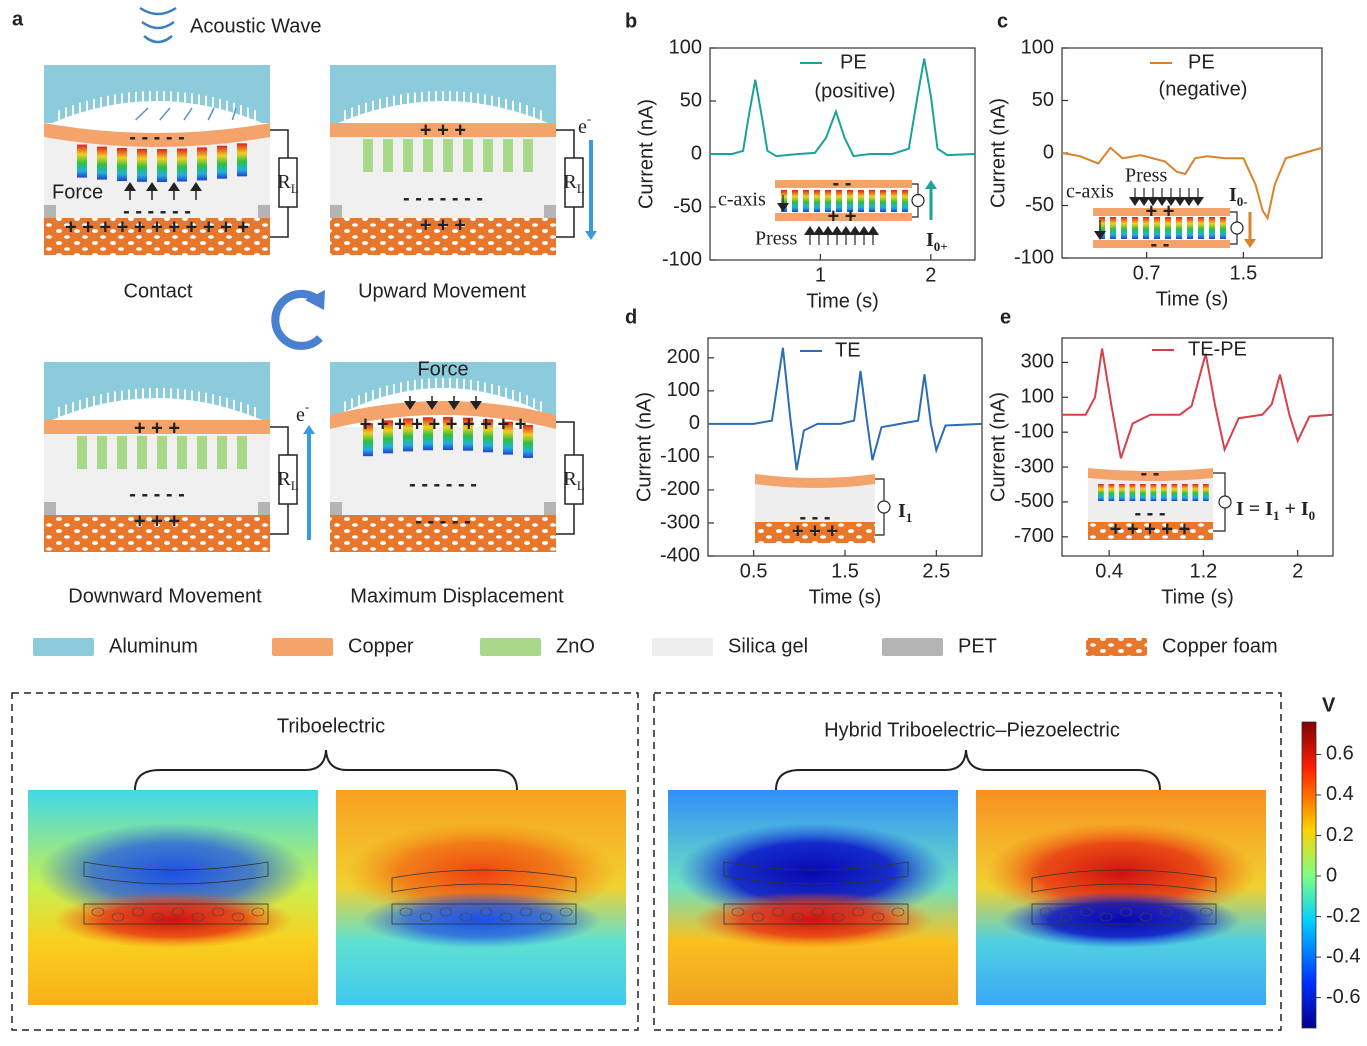 The image size is (1367, 1046). What do you see at coordinates (443, 112) in the screenshot?
I see `aluminum-dome` at bounding box center [443, 112].